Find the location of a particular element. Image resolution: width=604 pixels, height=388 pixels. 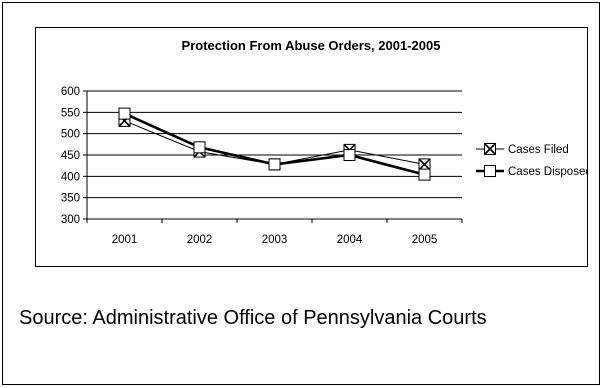

y-tick-label: 350 is located at coordinates (70, 199).